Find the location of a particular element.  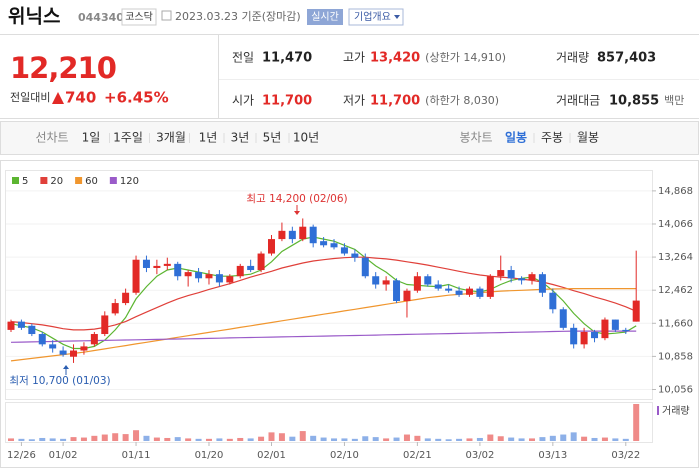

tab-group-label: 봉차트 is located at coordinates (475, 138).